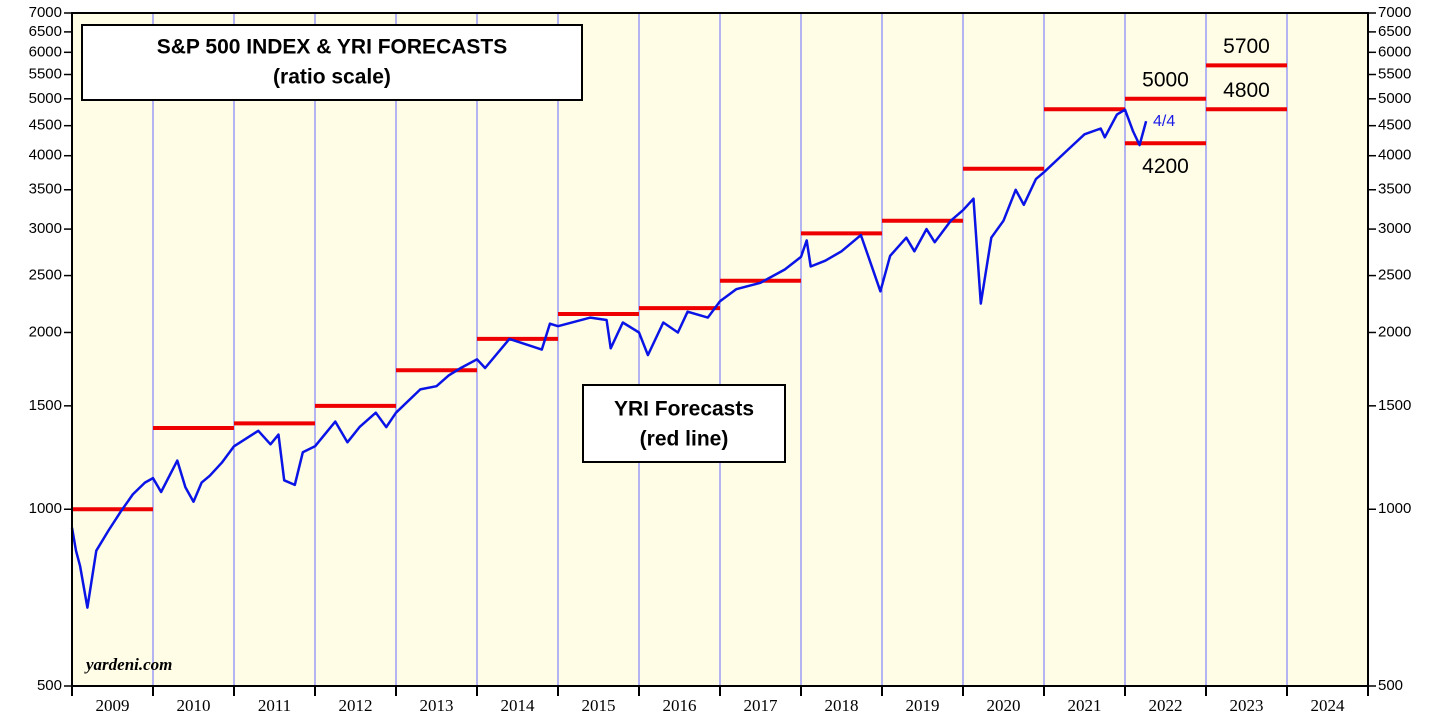 This screenshot has height=719, width=1450. What do you see at coordinates (599, 705) in the screenshot?
I see `x-tick-label: 2015` at bounding box center [599, 705].